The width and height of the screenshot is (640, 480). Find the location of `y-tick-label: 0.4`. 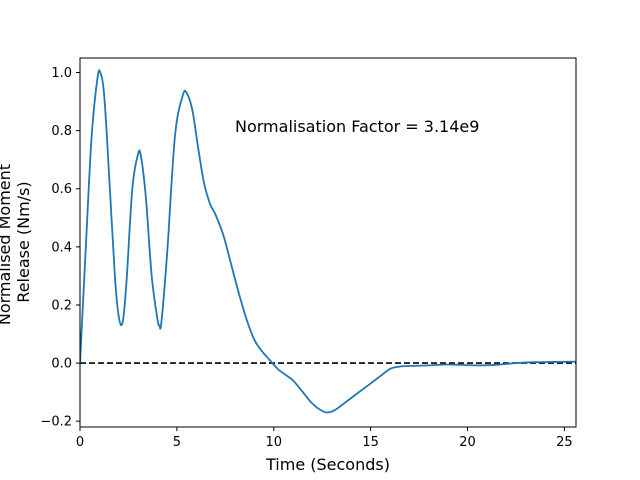

y-tick-label: 0.4 is located at coordinates (61, 247).